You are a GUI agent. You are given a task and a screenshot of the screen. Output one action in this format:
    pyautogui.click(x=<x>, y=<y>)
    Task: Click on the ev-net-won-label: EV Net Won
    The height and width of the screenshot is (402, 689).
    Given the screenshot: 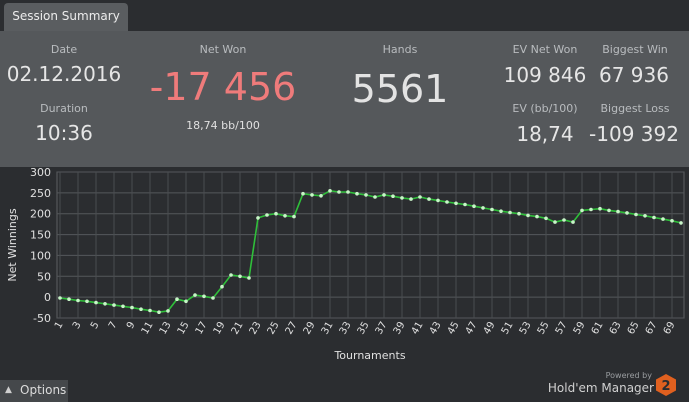 What is the action you would take?
    pyautogui.click(x=545, y=49)
    